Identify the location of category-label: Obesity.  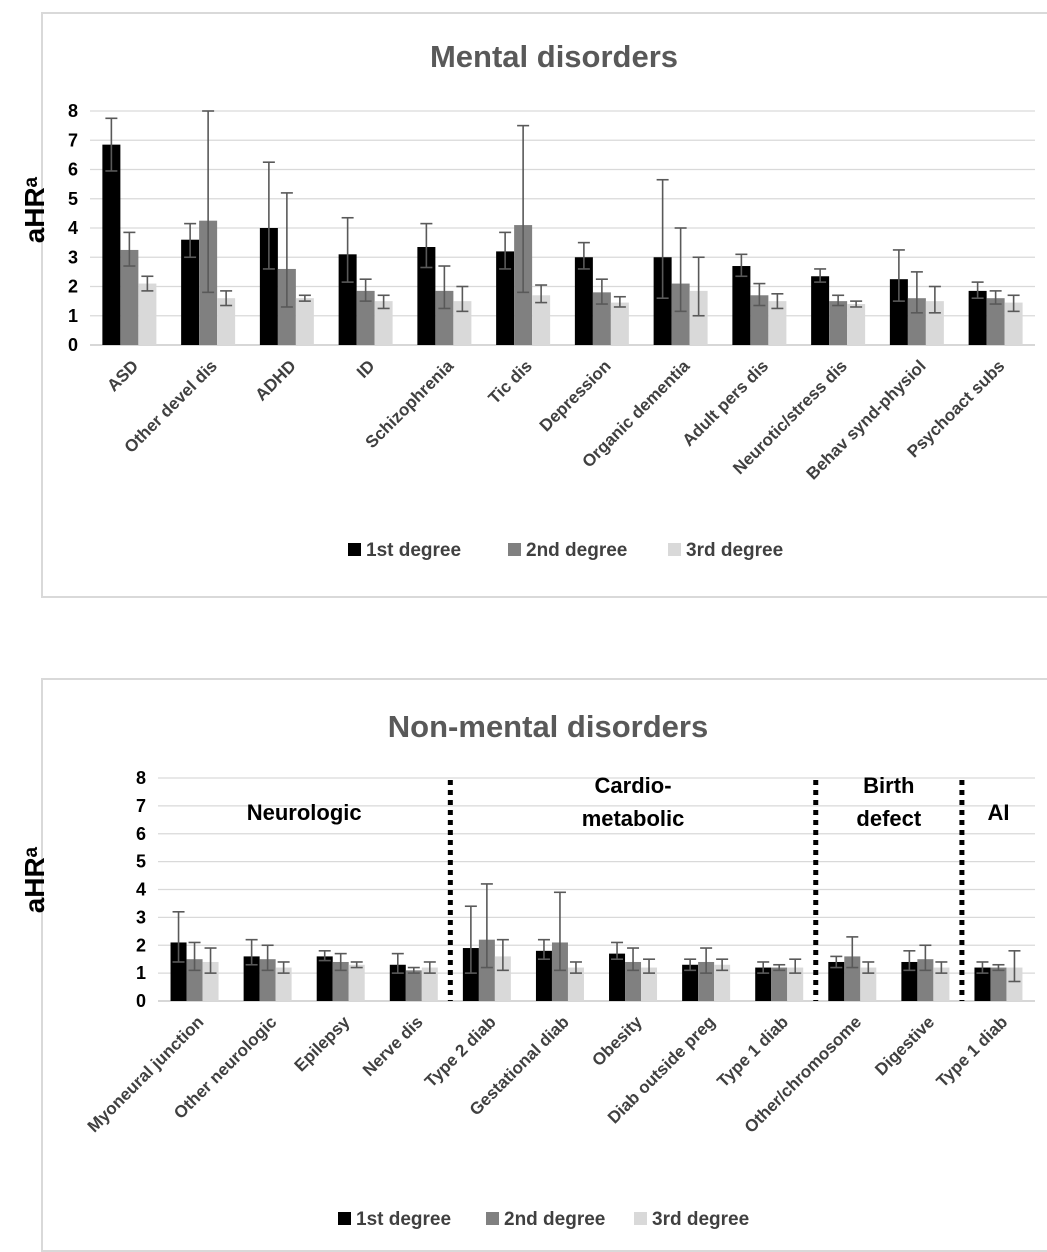
(617, 1041).